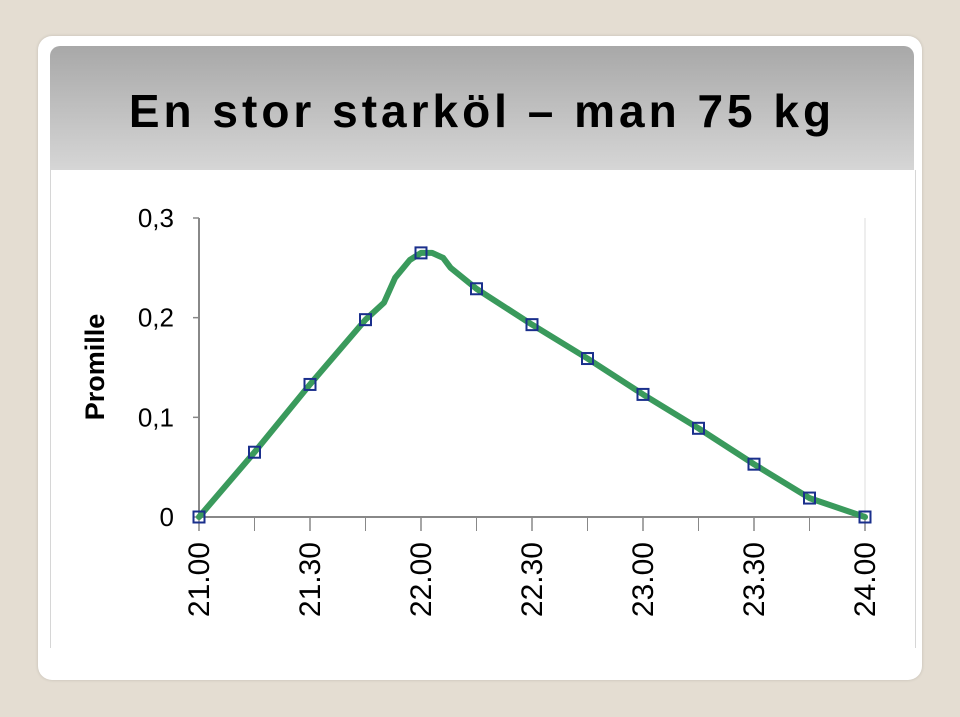 The width and height of the screenshot is (960, 717). I want to click on x-tick-label: 21.00, so click(199, 579).